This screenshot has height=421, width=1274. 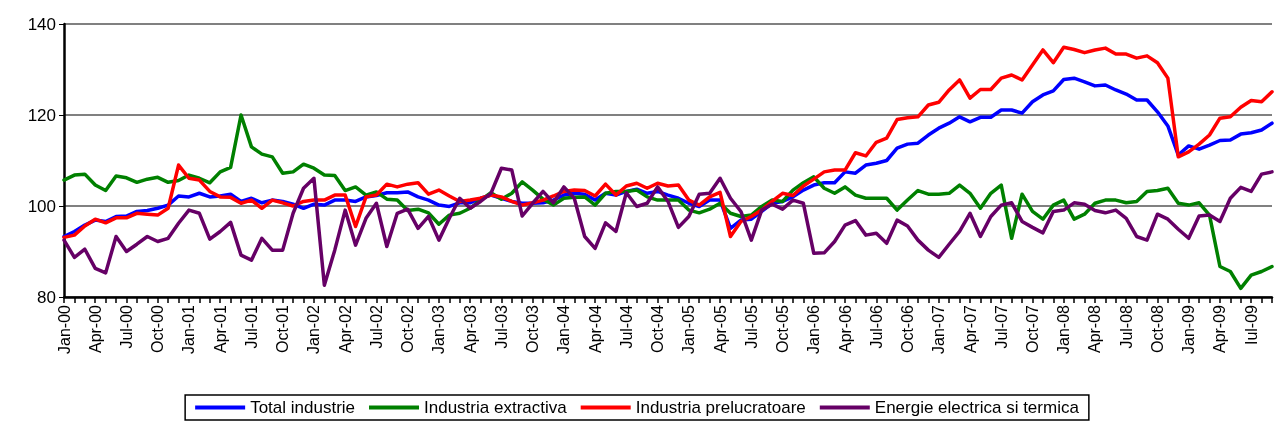 I want to click on x-tick-label: Oct-08, so click(x=1157, y=329).